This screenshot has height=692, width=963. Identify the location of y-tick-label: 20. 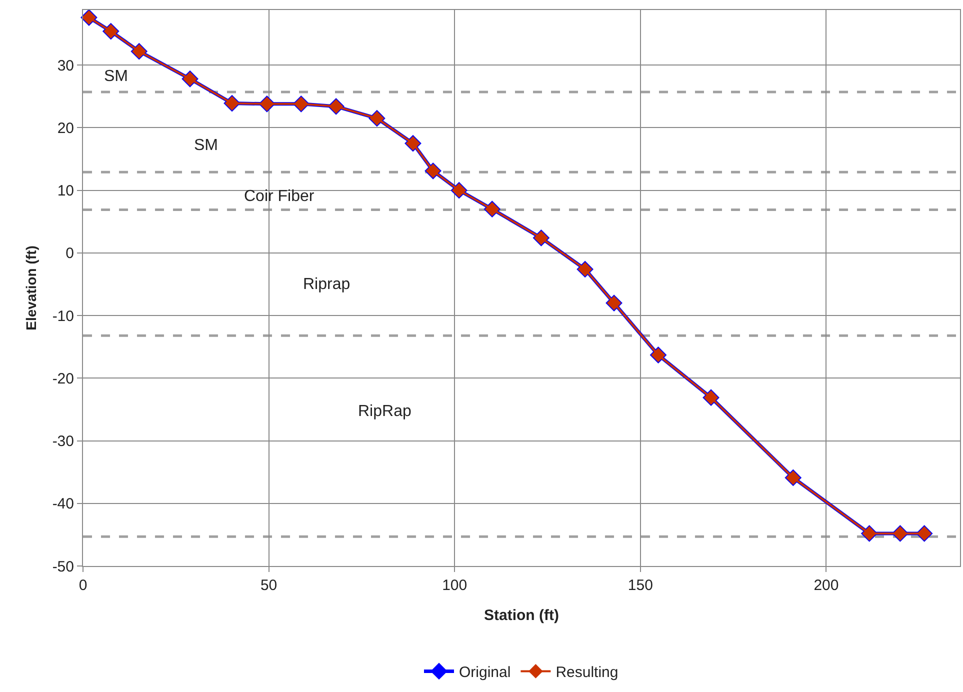
(65, 128).